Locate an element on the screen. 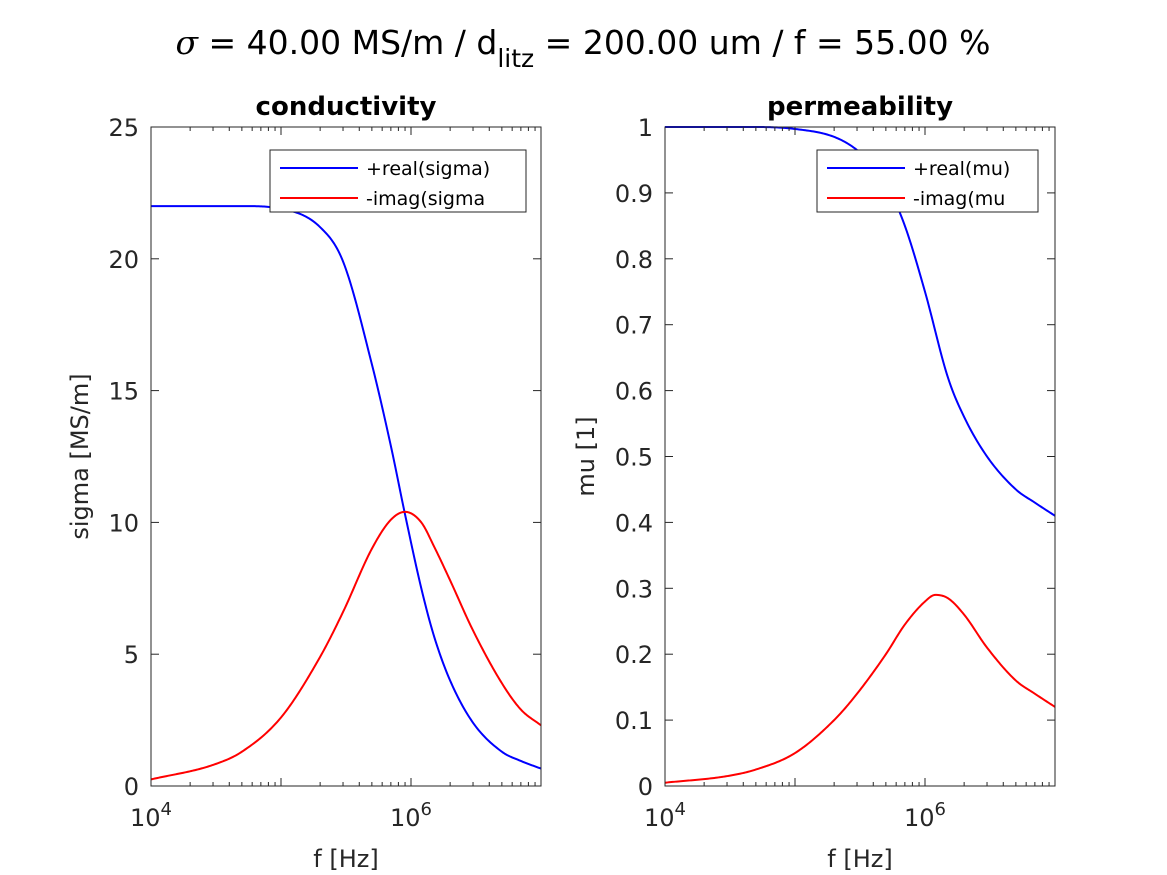  chart0-legend: +real(sigma) -imag(sigma is located at coordinates (398, 181).